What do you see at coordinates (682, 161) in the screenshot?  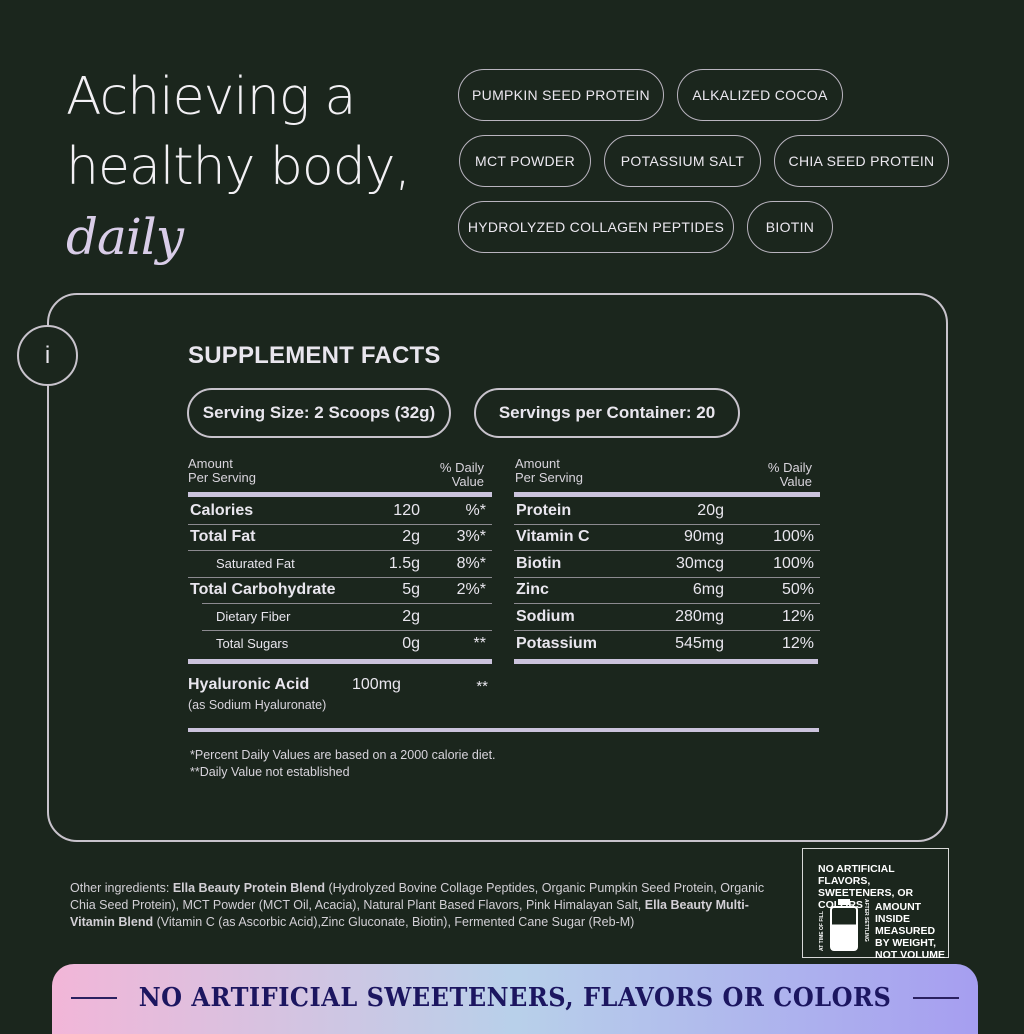 I see `ingredient-tag: POTASSIUM SALT` at bounding box center [682, 161].